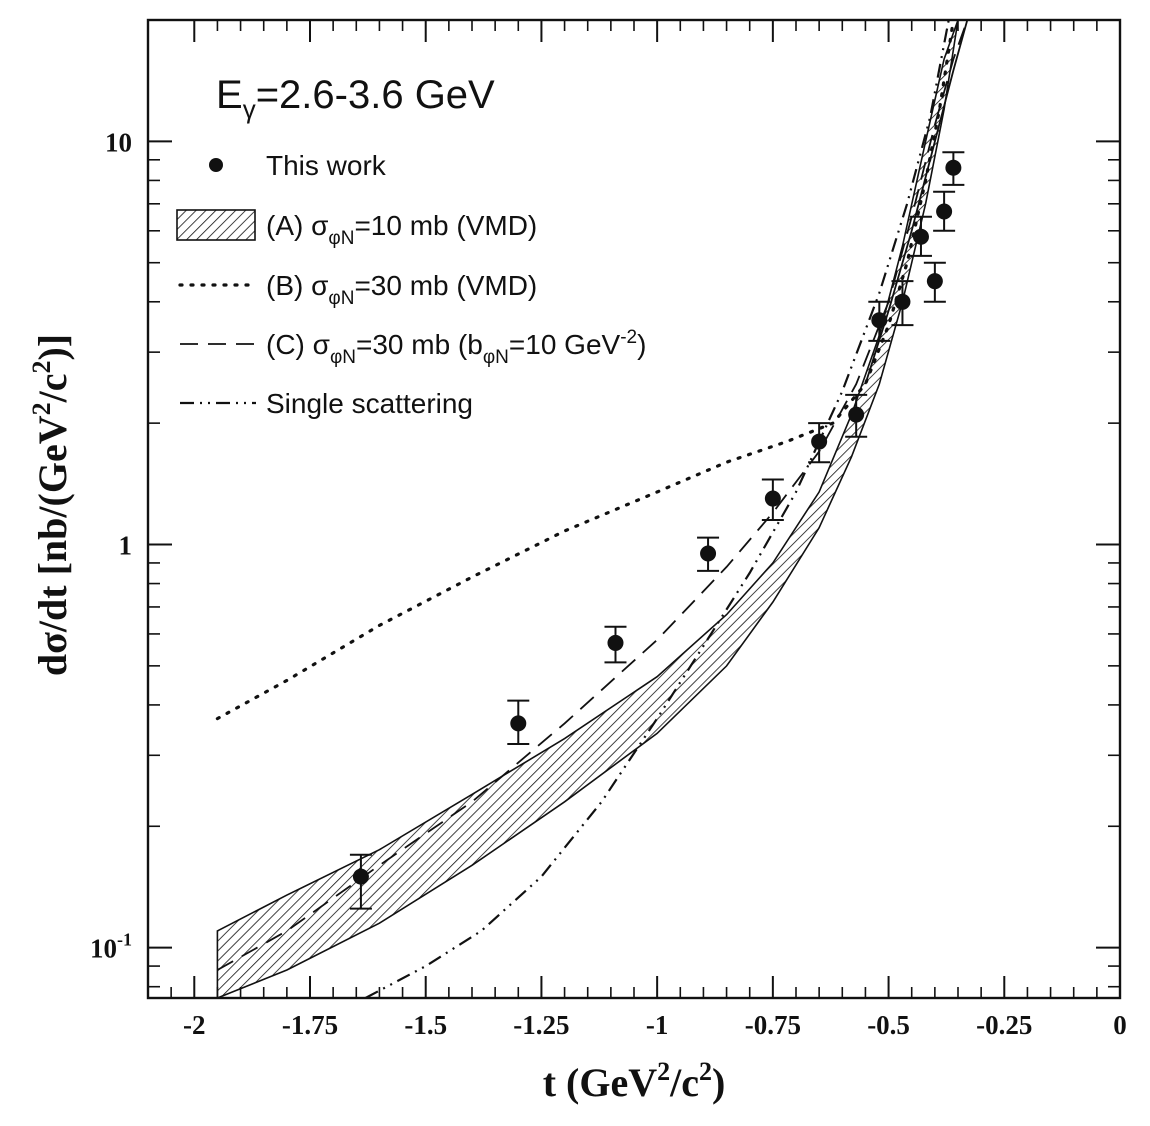  I want to click on legend-label: (B) σφN=30 mb (VMD), so click(401, 289).